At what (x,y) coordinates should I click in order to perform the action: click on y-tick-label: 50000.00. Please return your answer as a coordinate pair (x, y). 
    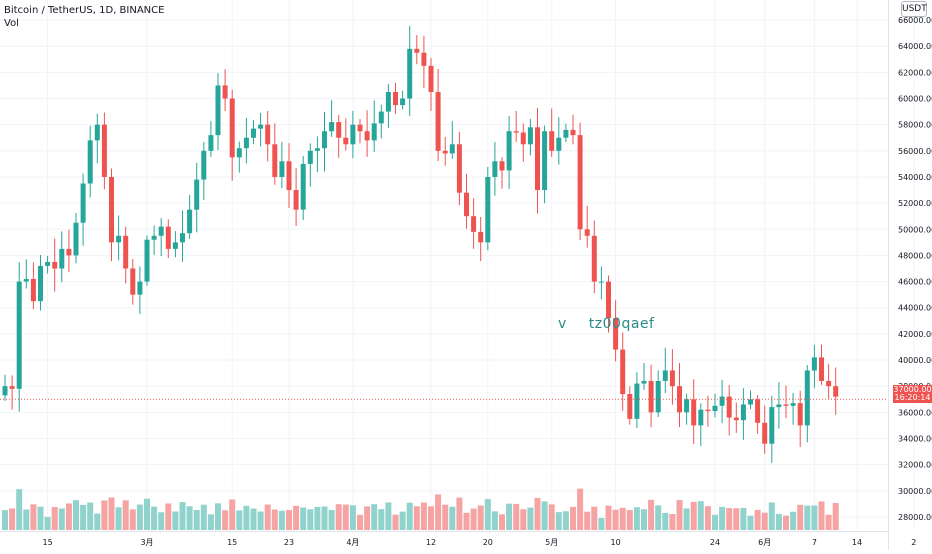
    Looking at the image, I should click on (915, 229).